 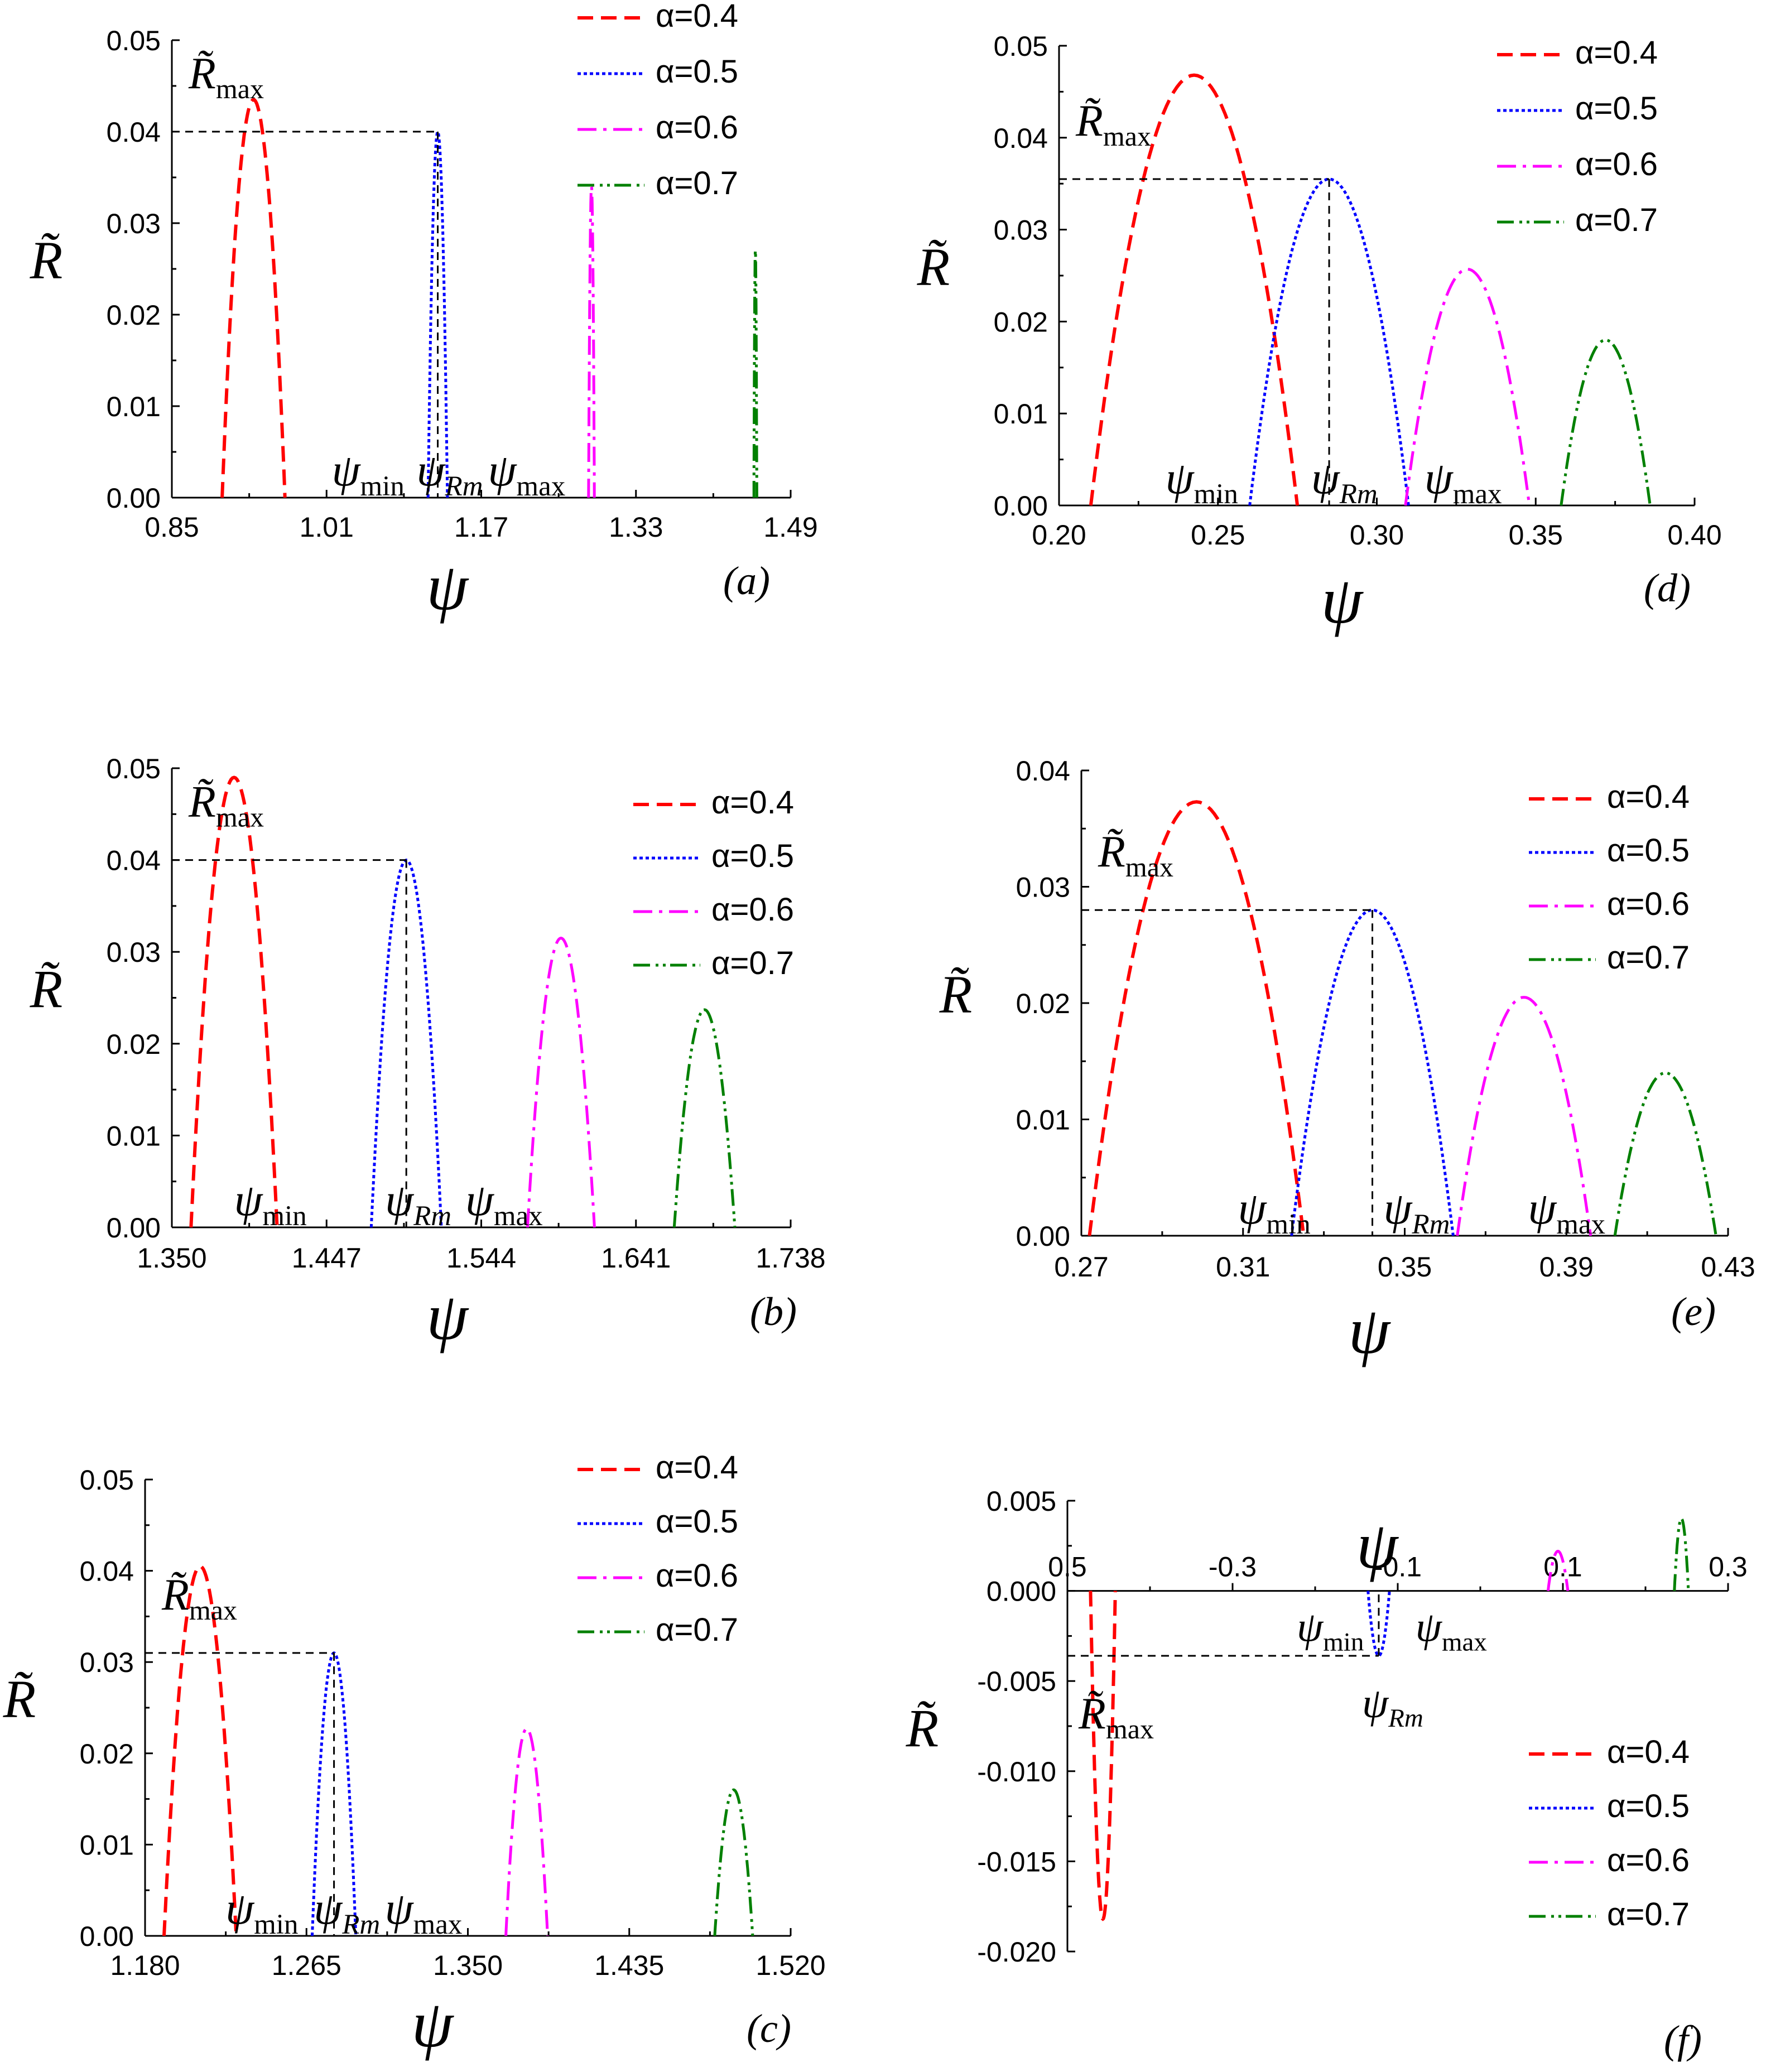 I want to click on x-tick-label: 1.738, so click(x=790, y=1258).